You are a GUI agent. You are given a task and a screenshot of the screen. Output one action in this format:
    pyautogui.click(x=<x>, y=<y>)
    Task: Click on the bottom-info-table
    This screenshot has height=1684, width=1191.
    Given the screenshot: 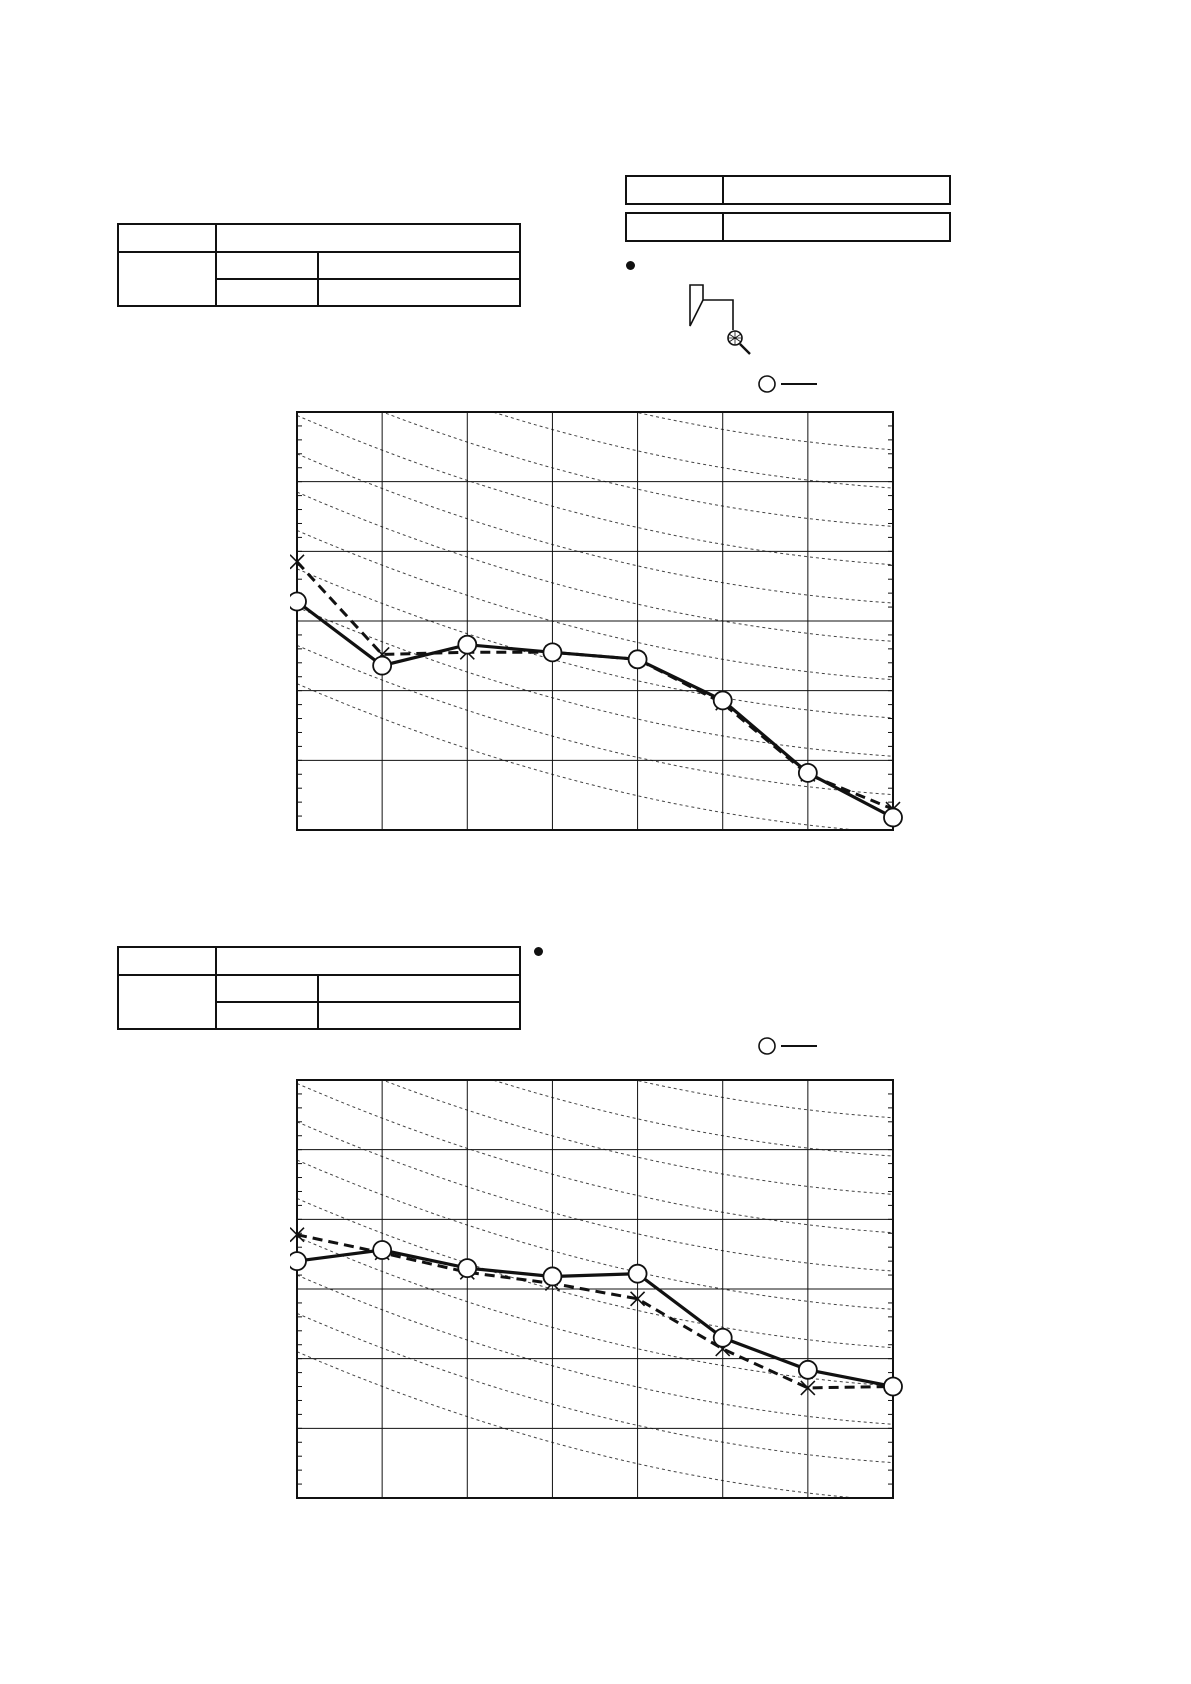 What is the action you would take?
    pyautogui.click(x=319, y=988)
    